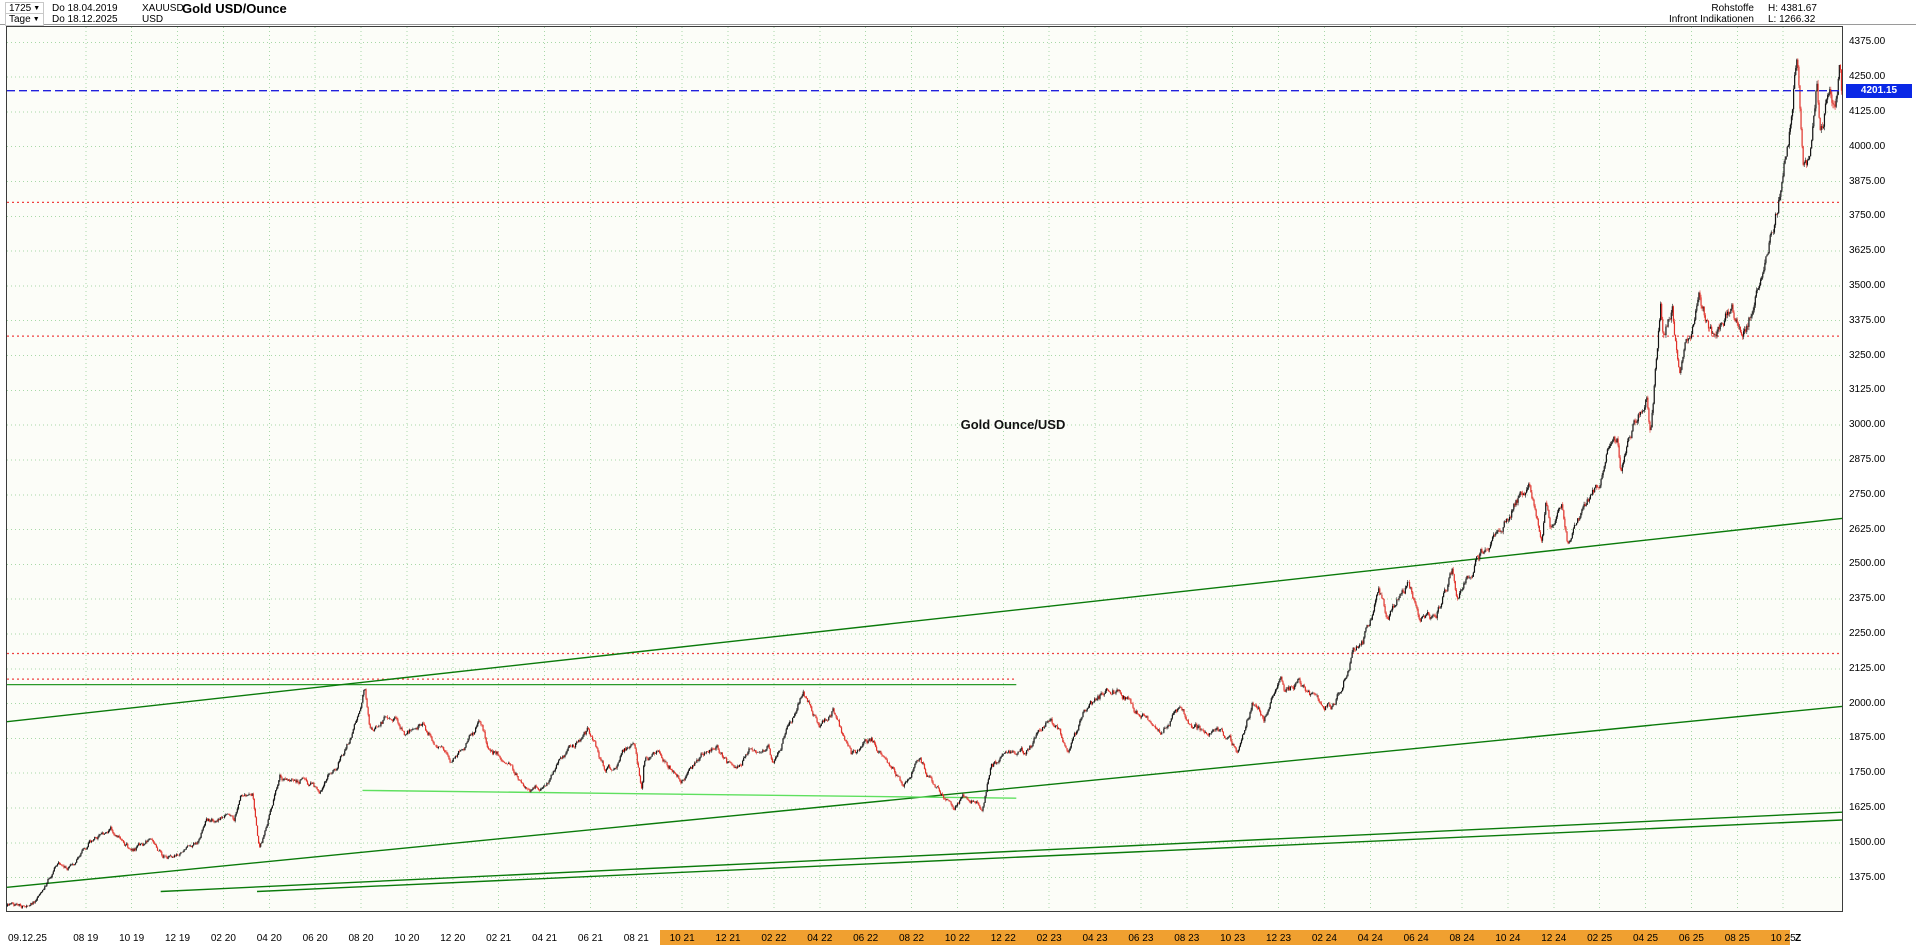 Image resolution: width=1916 pixels, height=948 pixels. What do you see at coordinates (223, 938) in the screenshot?
I see `x-axis-label: 02 20` at bounding box center [223, 938].